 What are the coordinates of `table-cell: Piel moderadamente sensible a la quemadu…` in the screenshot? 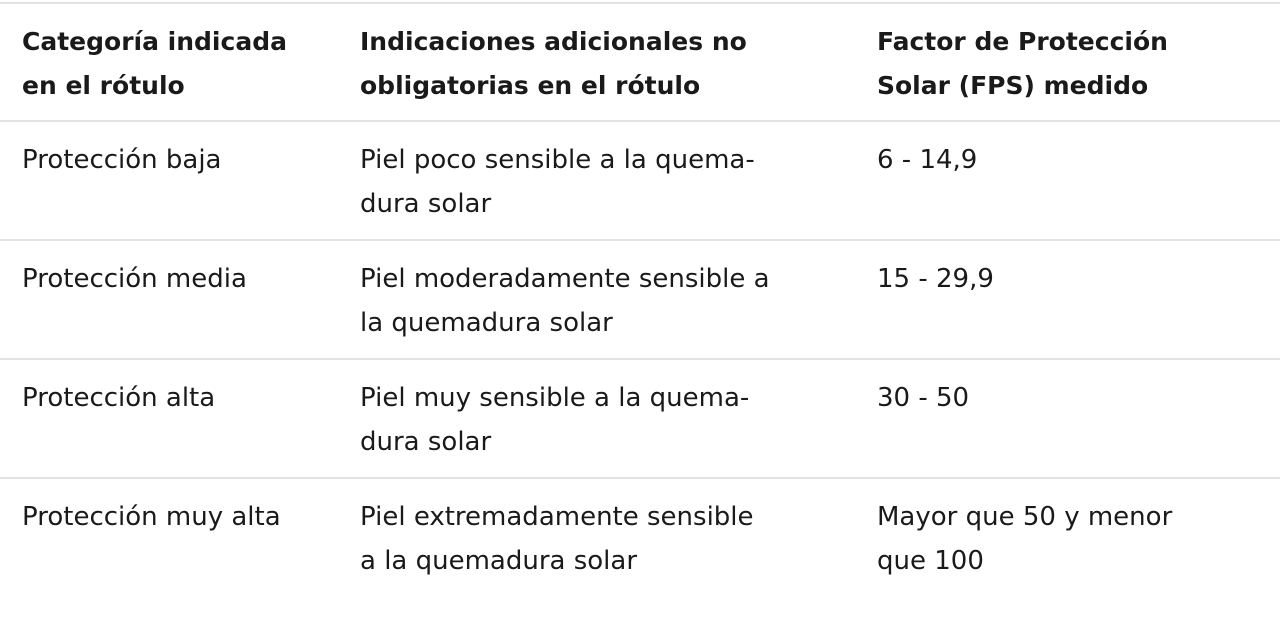 It's located at (618, 300).